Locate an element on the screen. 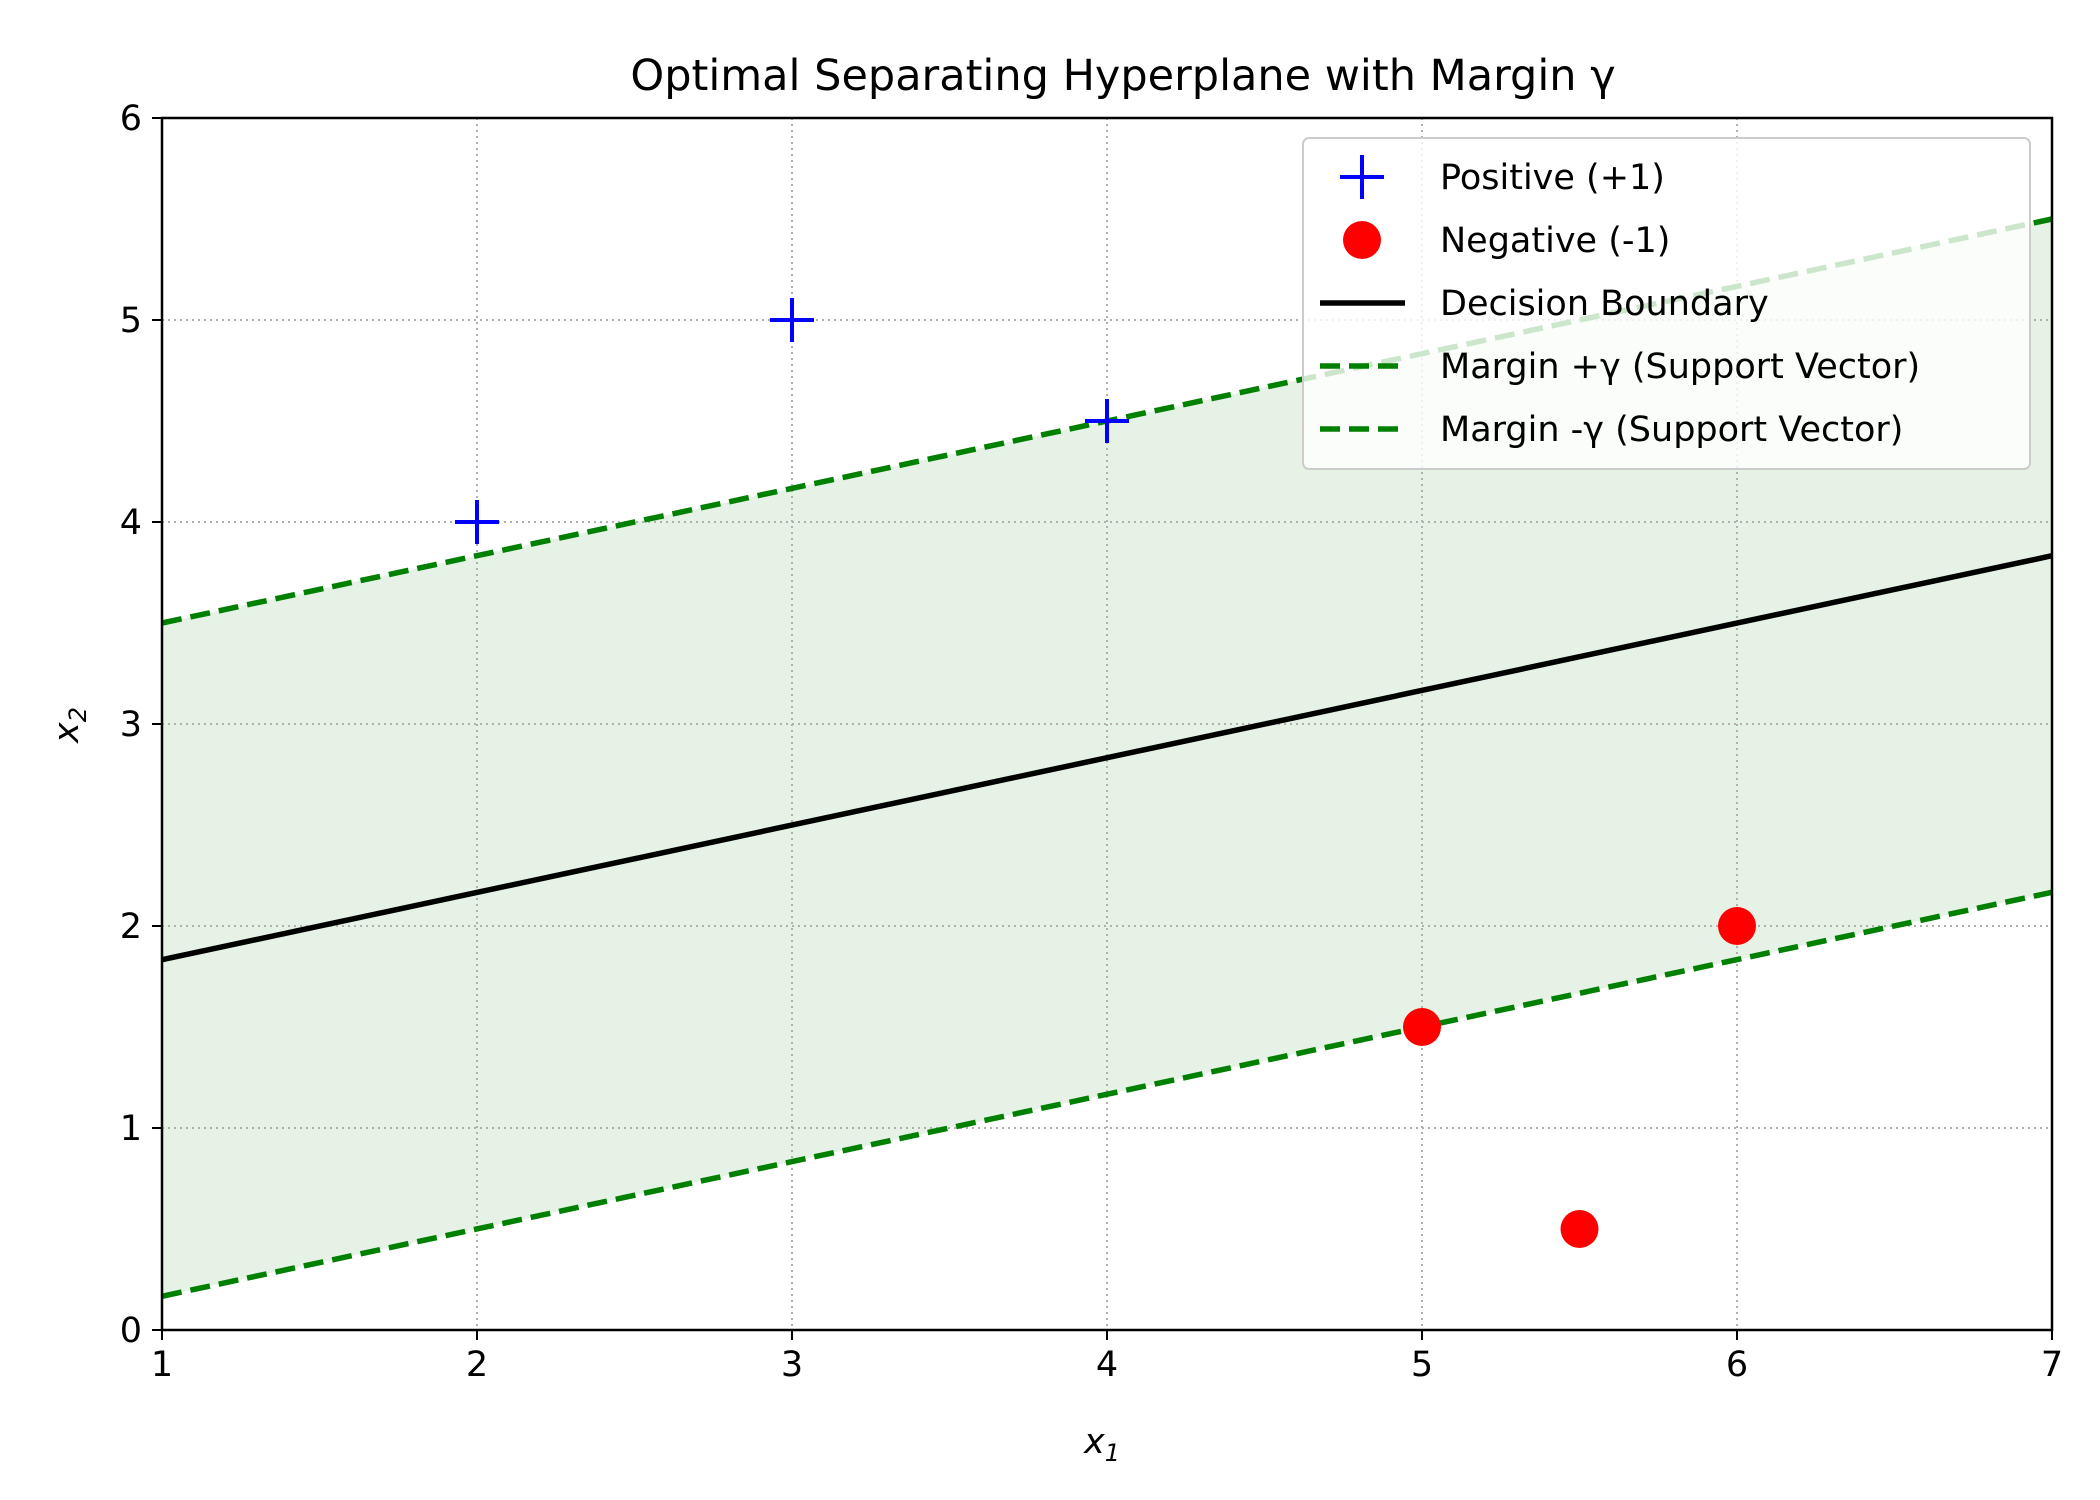 The height and width of the screenshot is (1500, 2100). x-tick-label: 7 is located at coordinates (2052, 1365).